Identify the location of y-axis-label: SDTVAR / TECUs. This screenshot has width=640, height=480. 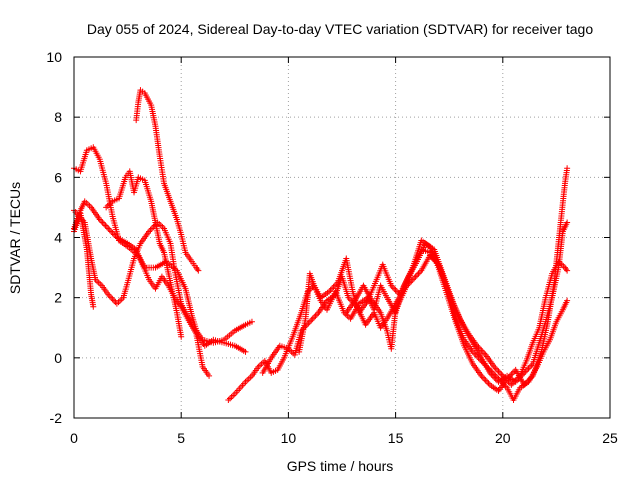
(15, 238).